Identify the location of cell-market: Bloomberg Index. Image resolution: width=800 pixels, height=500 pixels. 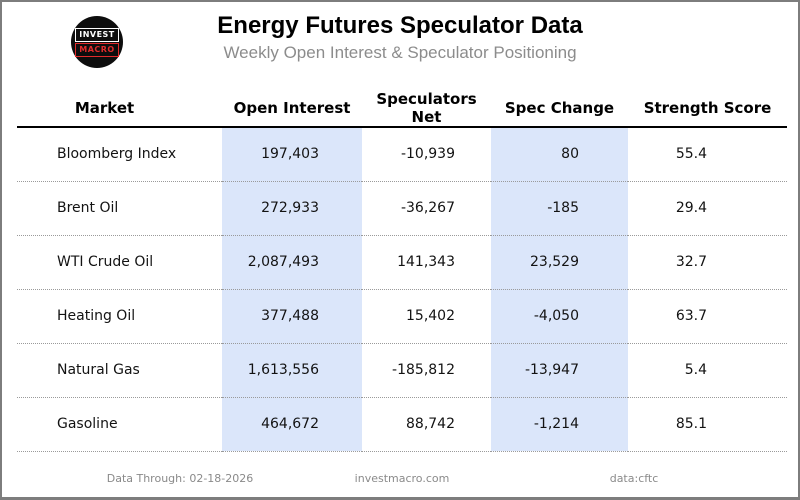
(117, 154).